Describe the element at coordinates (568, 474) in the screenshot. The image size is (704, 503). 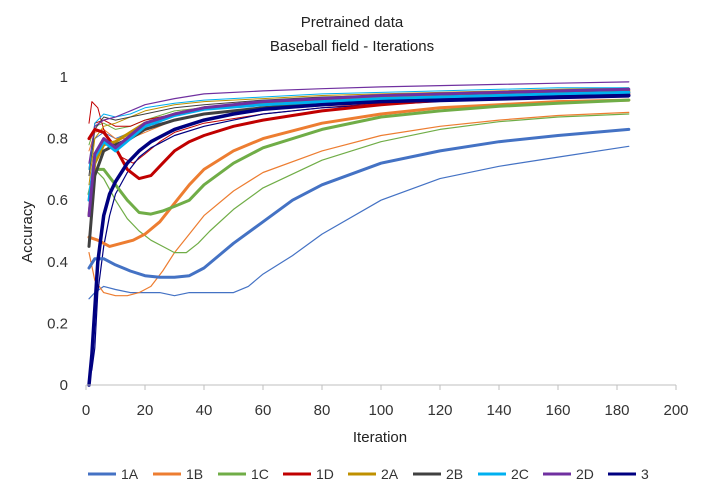
I see `legend-item-2d: 2D` at that location.